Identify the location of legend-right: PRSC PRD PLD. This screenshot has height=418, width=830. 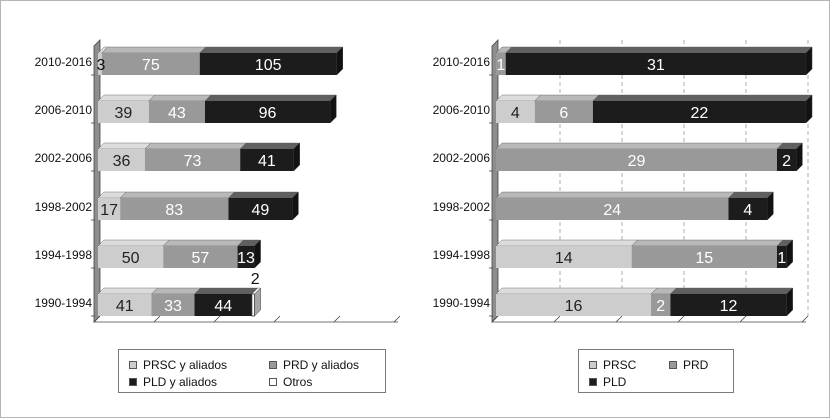
(656, 371).